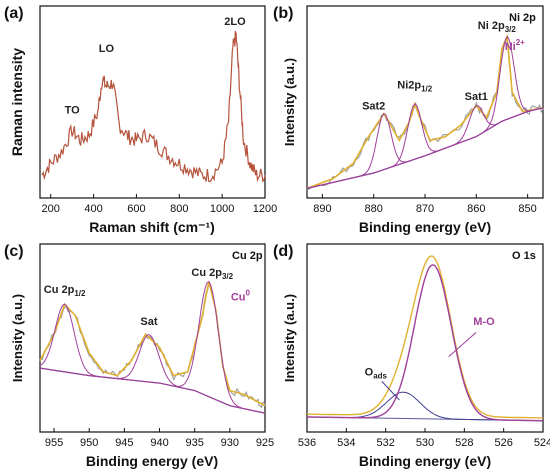  I want to click on x-tick-label: 945, so click(124, 443).